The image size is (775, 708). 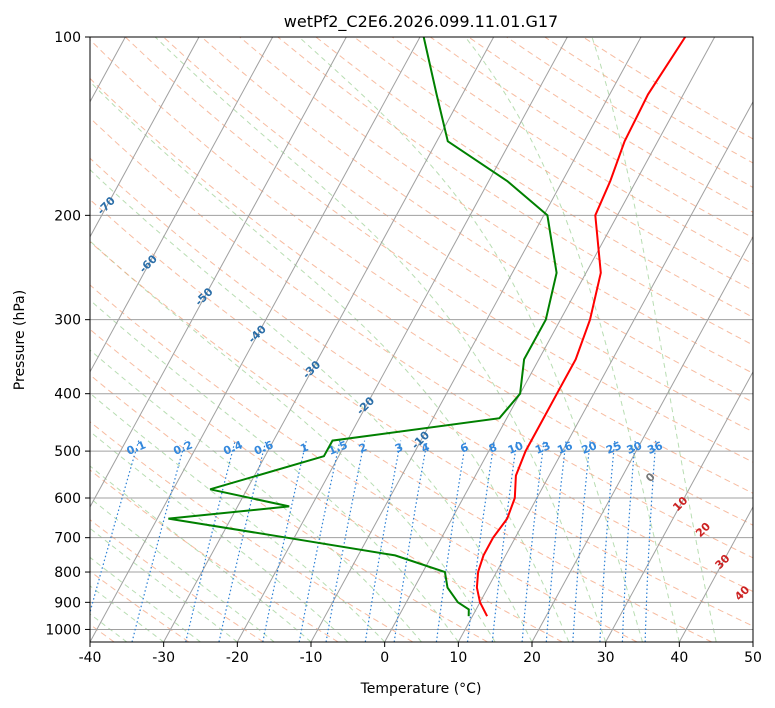 What do you see at coordinates (311, 658) in the screenshot?
I see `x-tick-label: -10` at bounding box center [311, 658].